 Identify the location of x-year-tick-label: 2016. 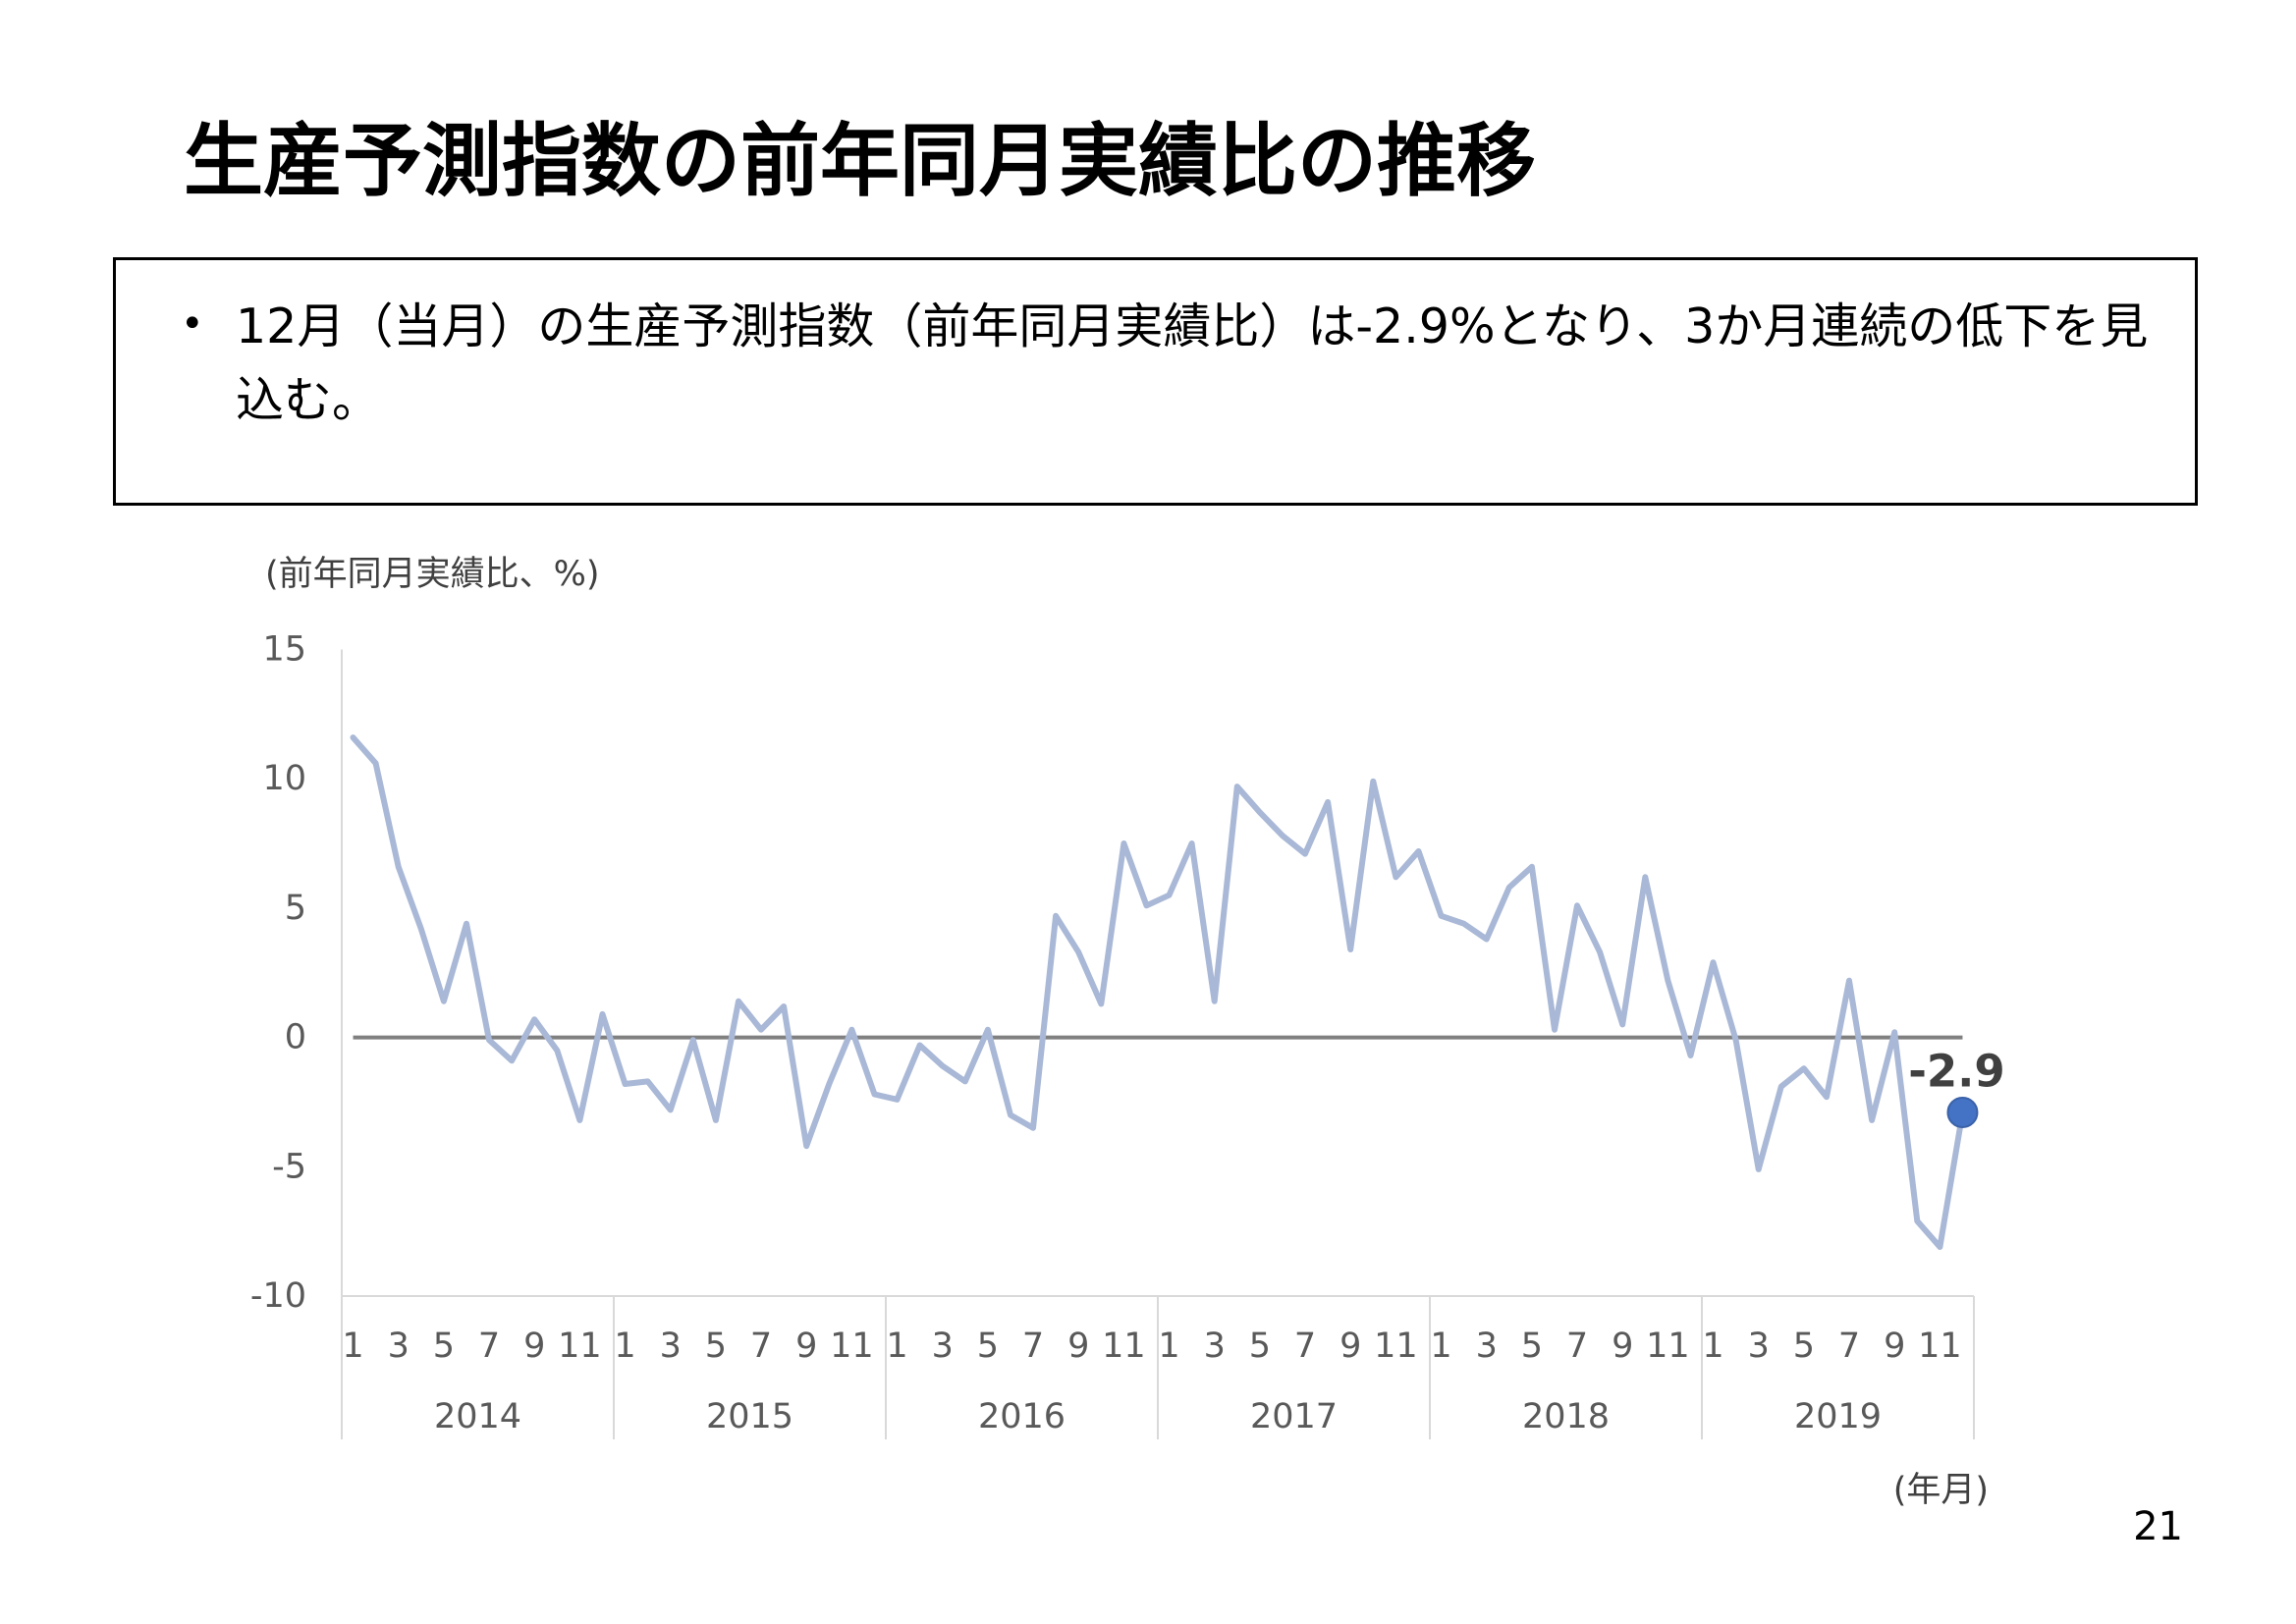
(1022, 1416).